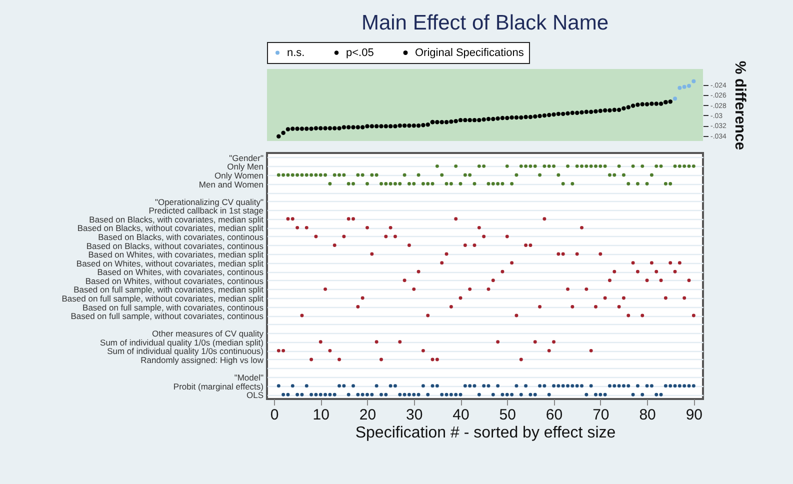 The image size is (793, 484). What do you see at coordinates (367, 415) in the screenshot?
I see `x-tick-label: 20` at bounding box center [367, 415].